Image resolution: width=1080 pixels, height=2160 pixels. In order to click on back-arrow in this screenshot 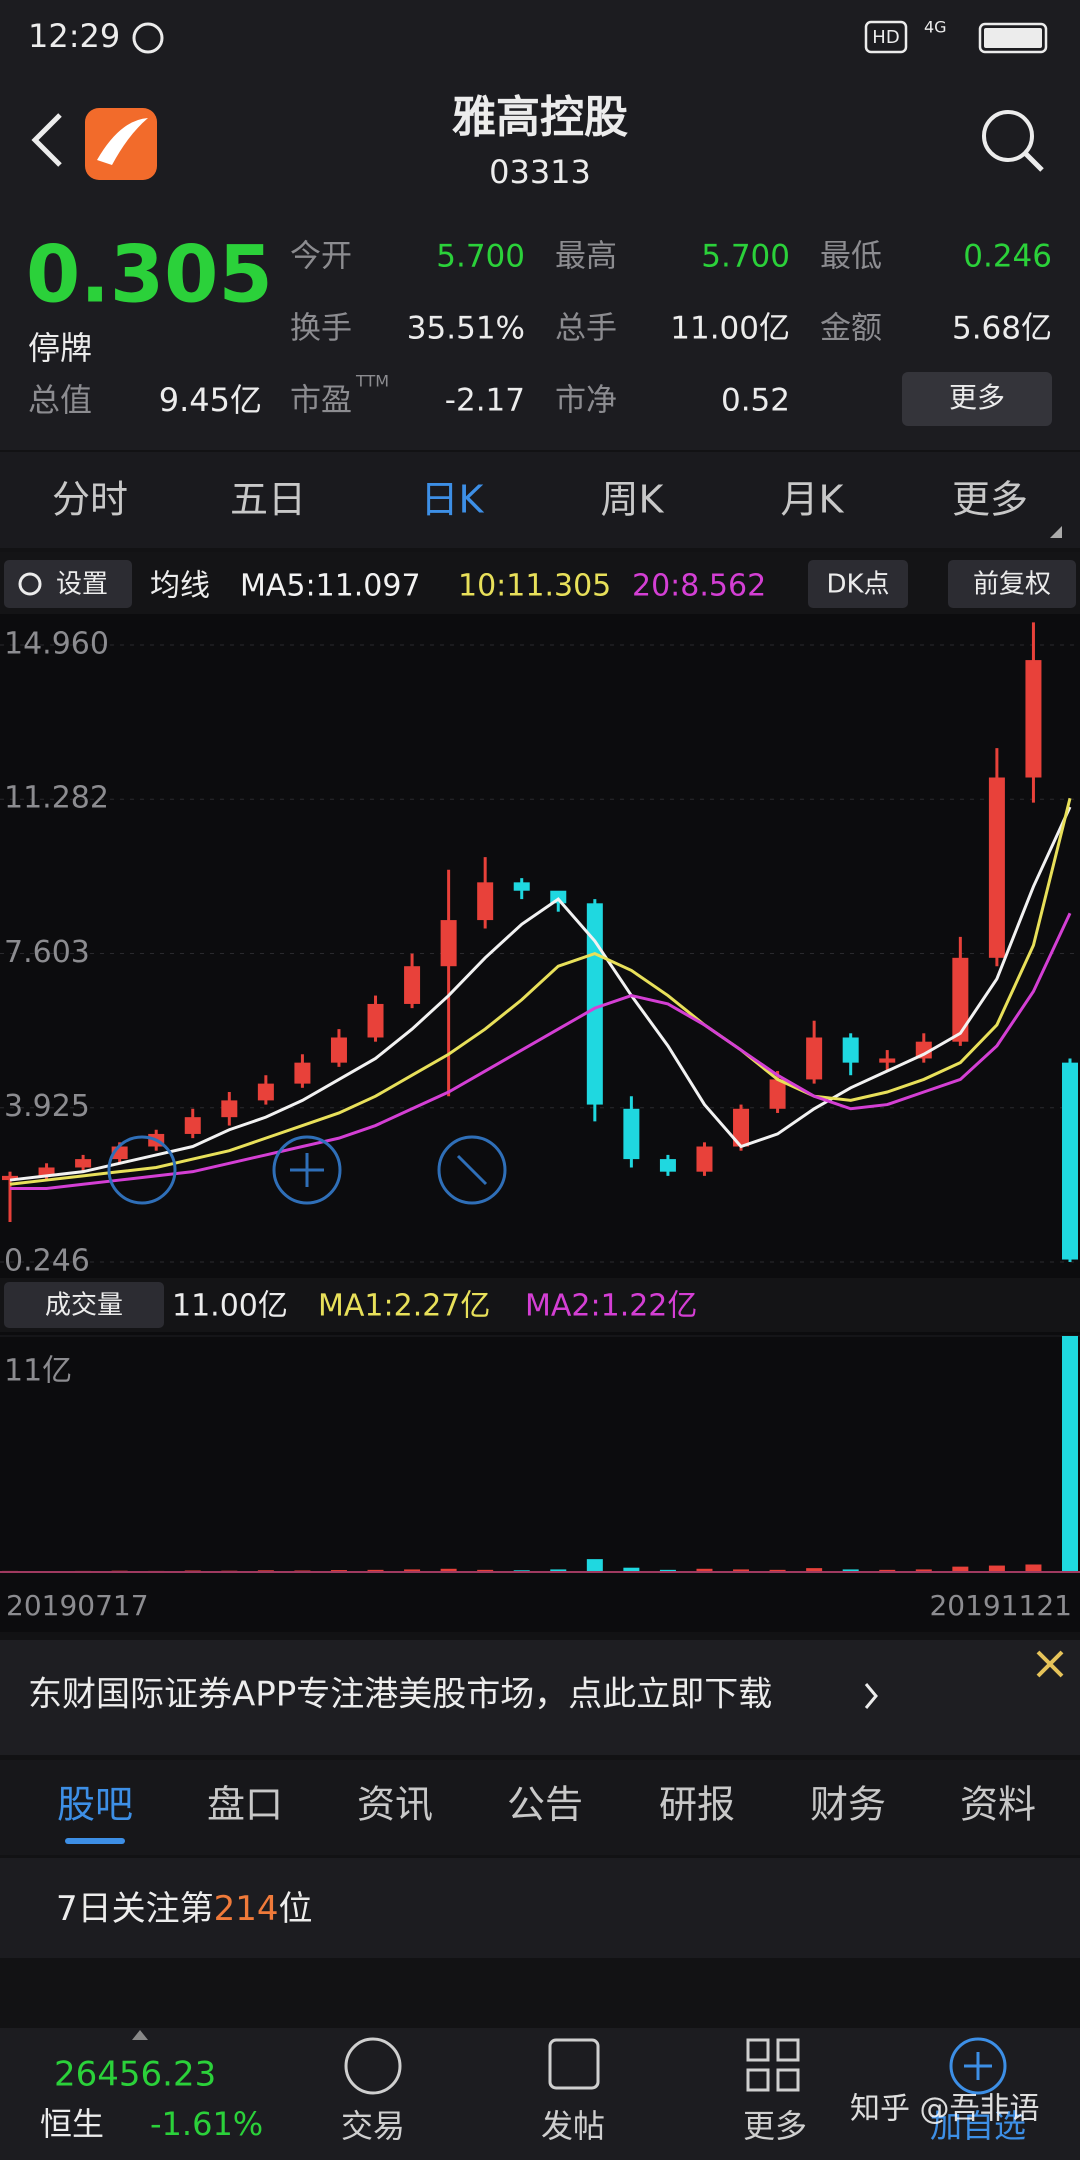, I will do `click(46, 140)`.